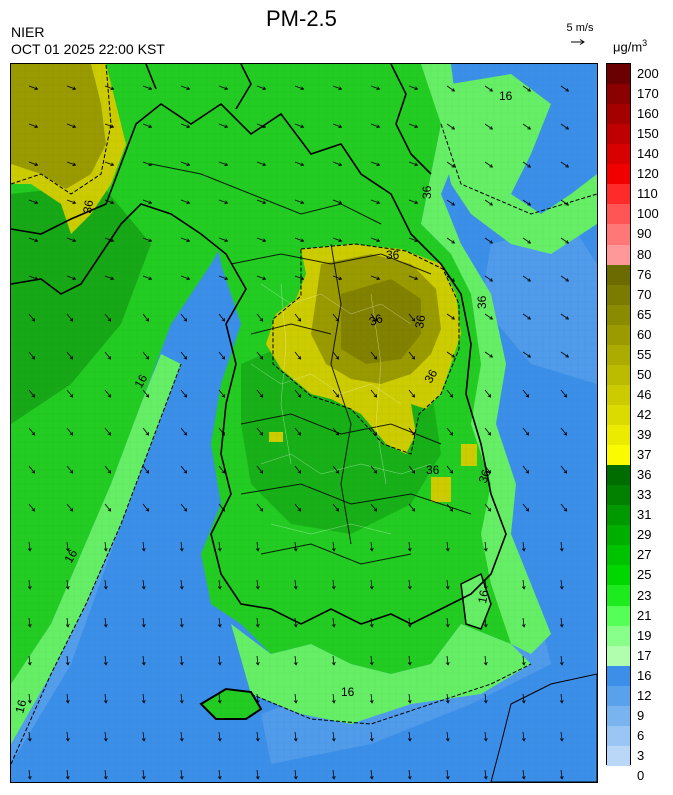  Describe the element at coordinates (644, 555) in the screenshot. I see `legend-label: 27` at that location.